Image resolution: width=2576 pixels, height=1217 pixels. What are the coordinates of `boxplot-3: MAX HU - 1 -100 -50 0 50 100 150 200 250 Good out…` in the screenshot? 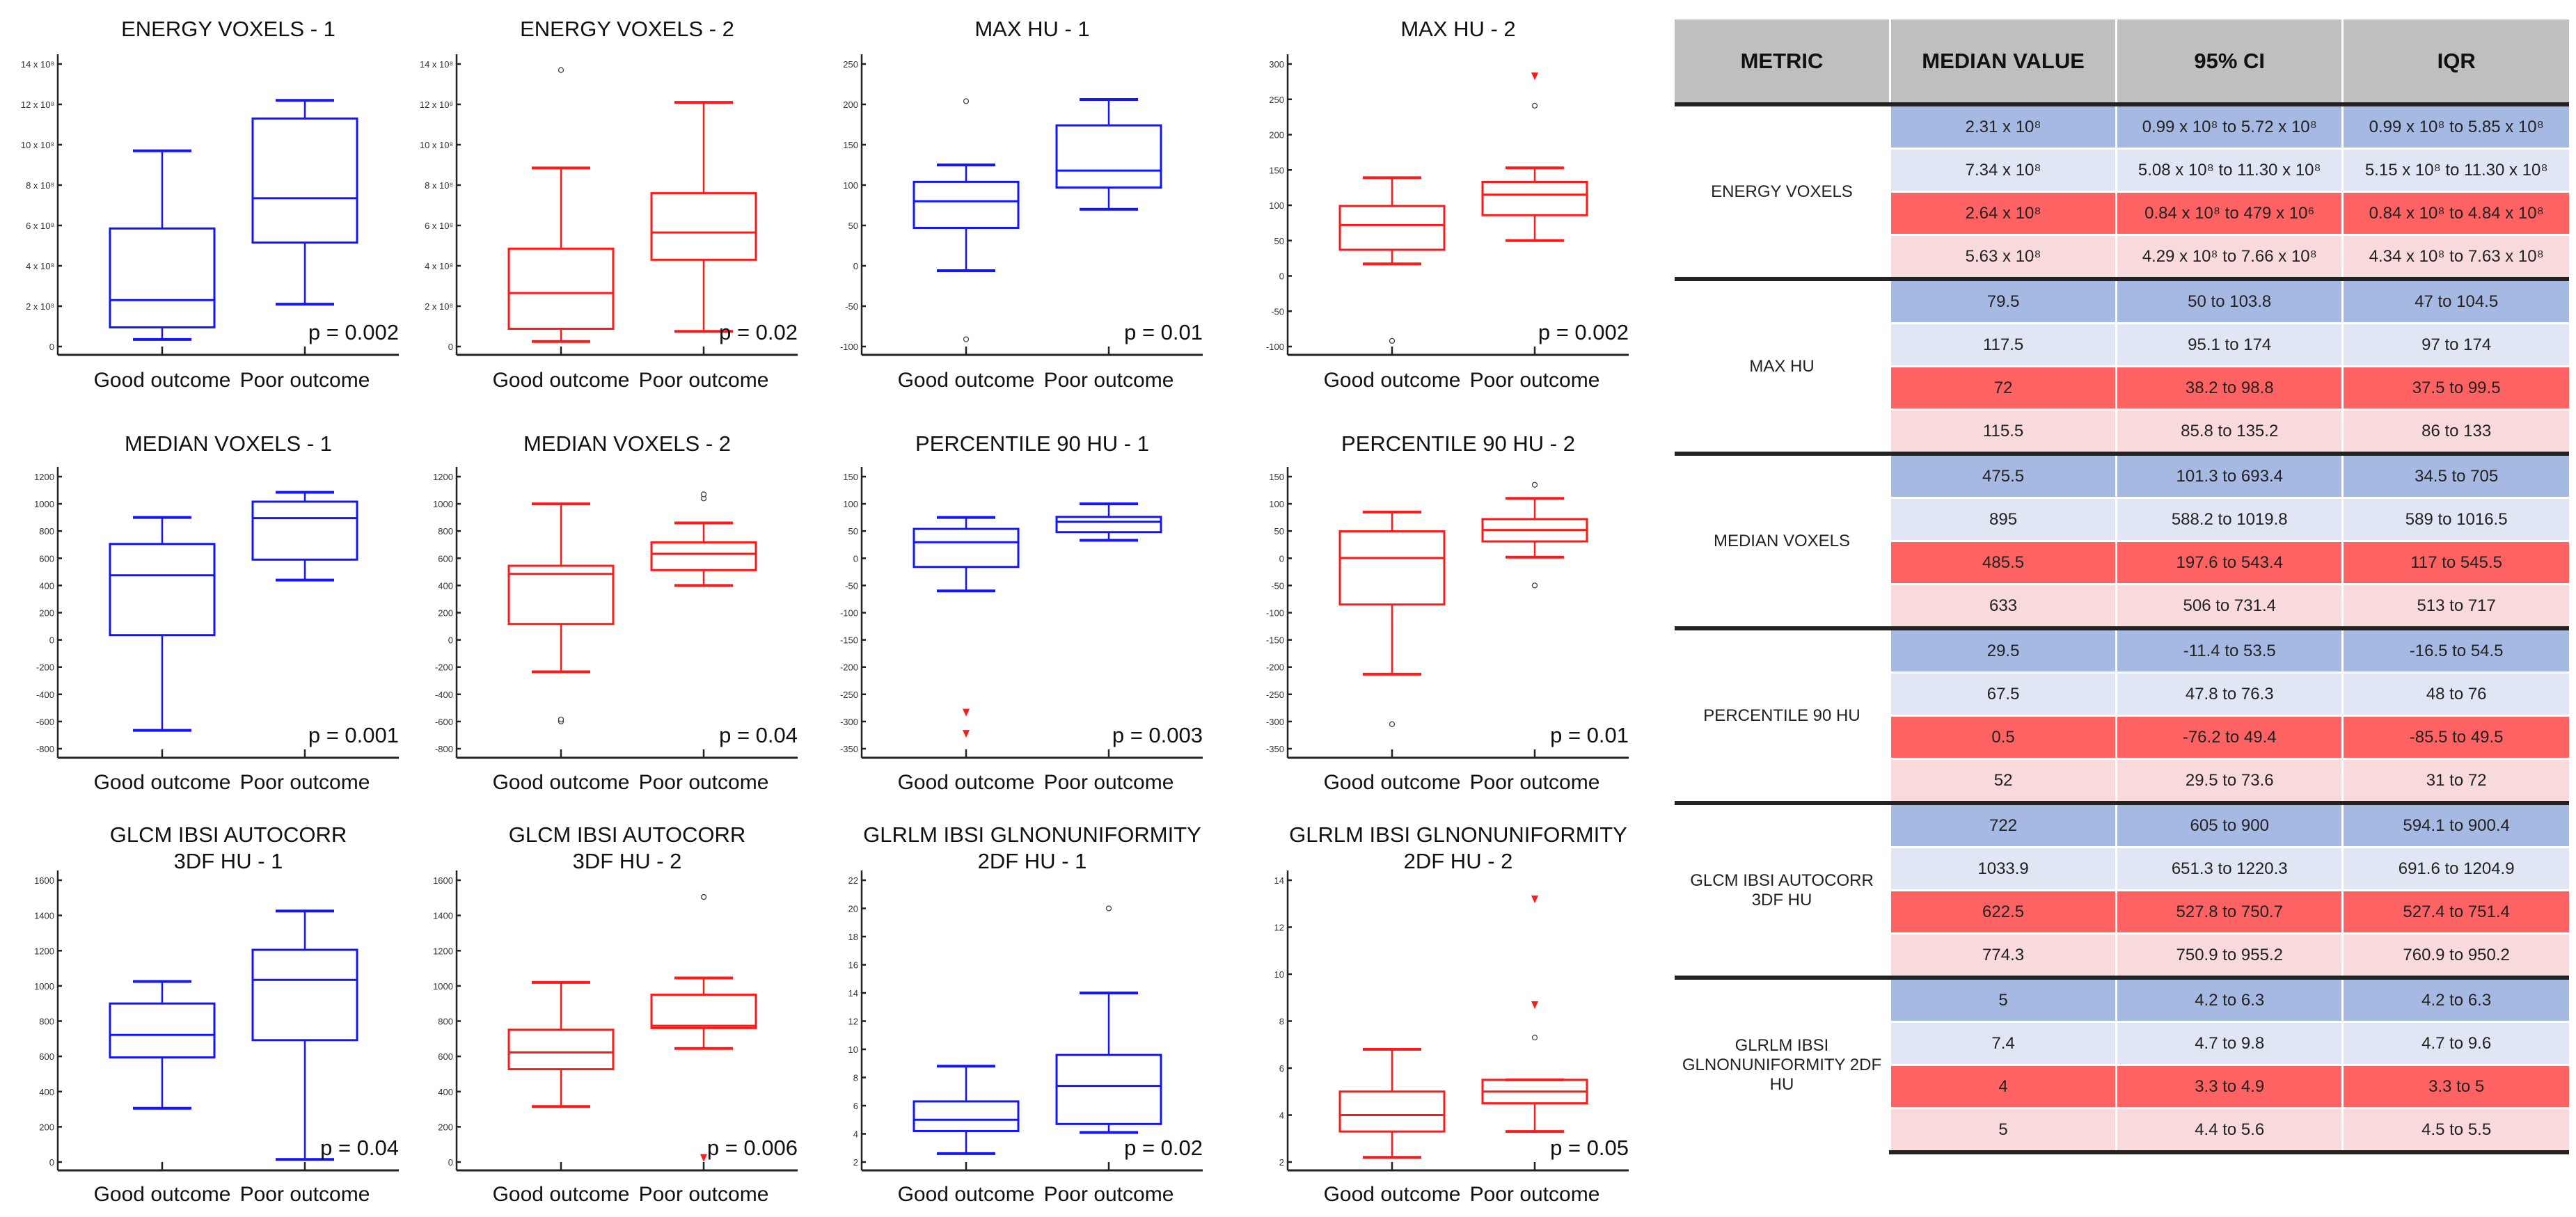 It's located at (1021, 204).